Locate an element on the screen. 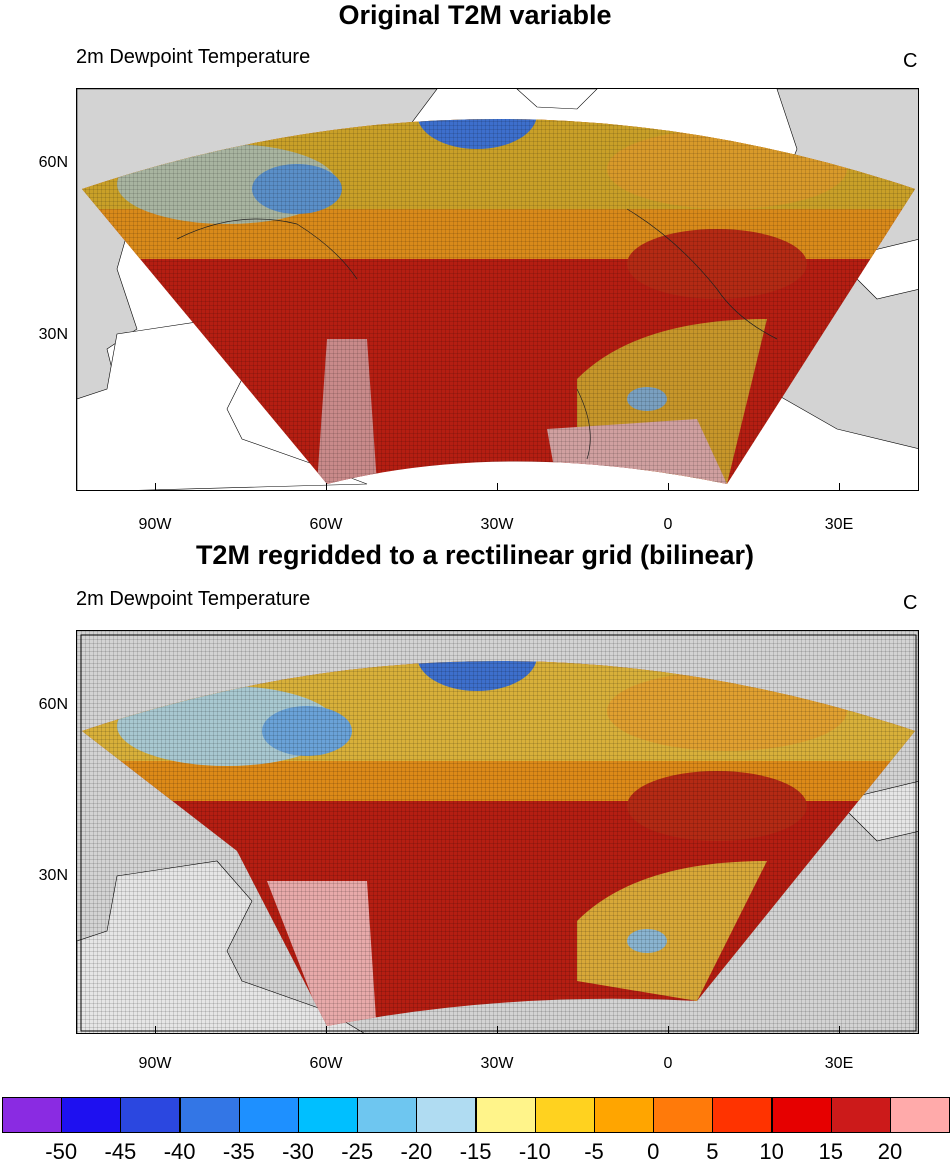  colorbar-label: -5 is located at coordinates (594, 1151).